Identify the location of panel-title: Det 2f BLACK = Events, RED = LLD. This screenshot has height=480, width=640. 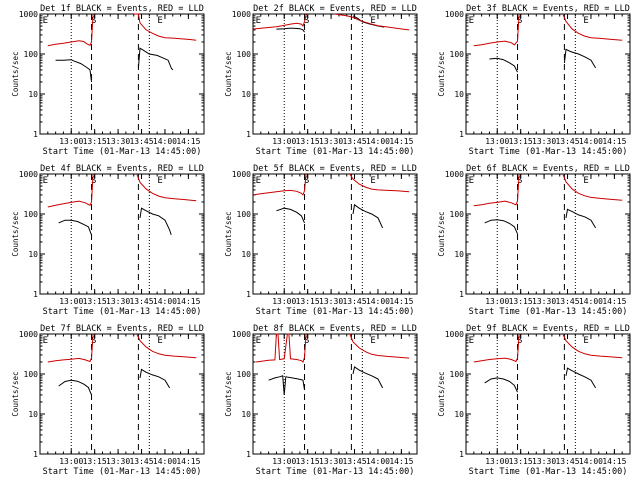
(335, 9).